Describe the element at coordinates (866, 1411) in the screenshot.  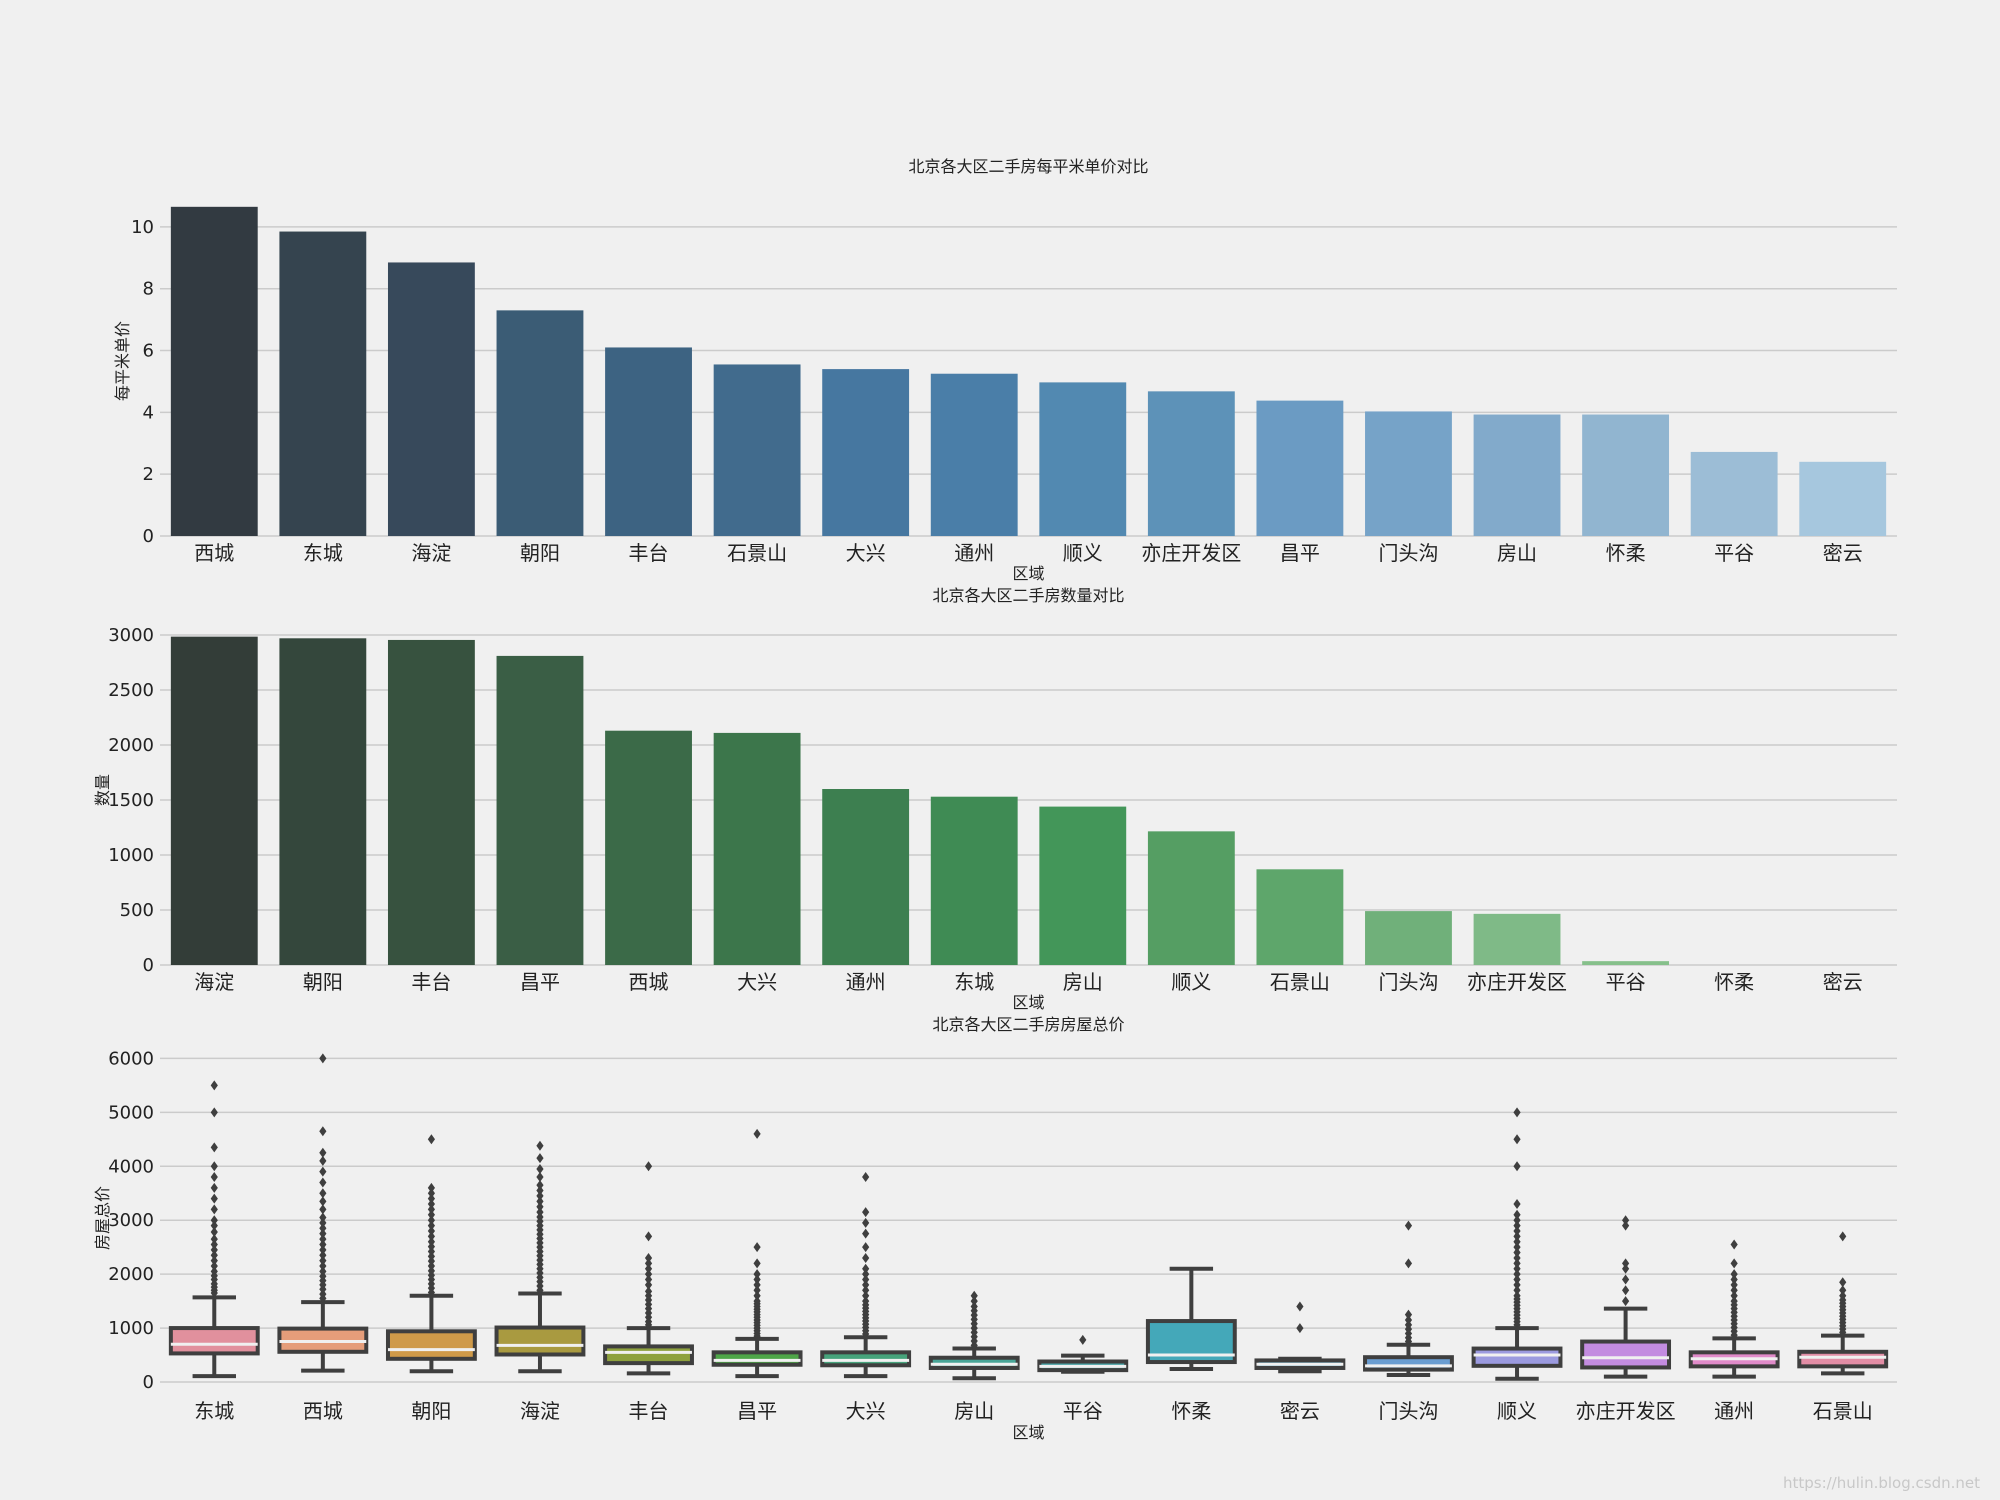
I see `x-tick-label: 大兴` at that location.